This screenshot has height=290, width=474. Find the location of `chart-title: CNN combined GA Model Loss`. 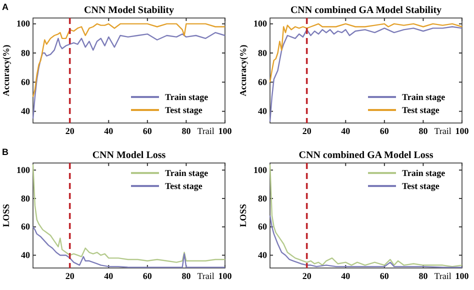

chart-title: CNN combined GA Model Loss is located at coordinates (366, 155).